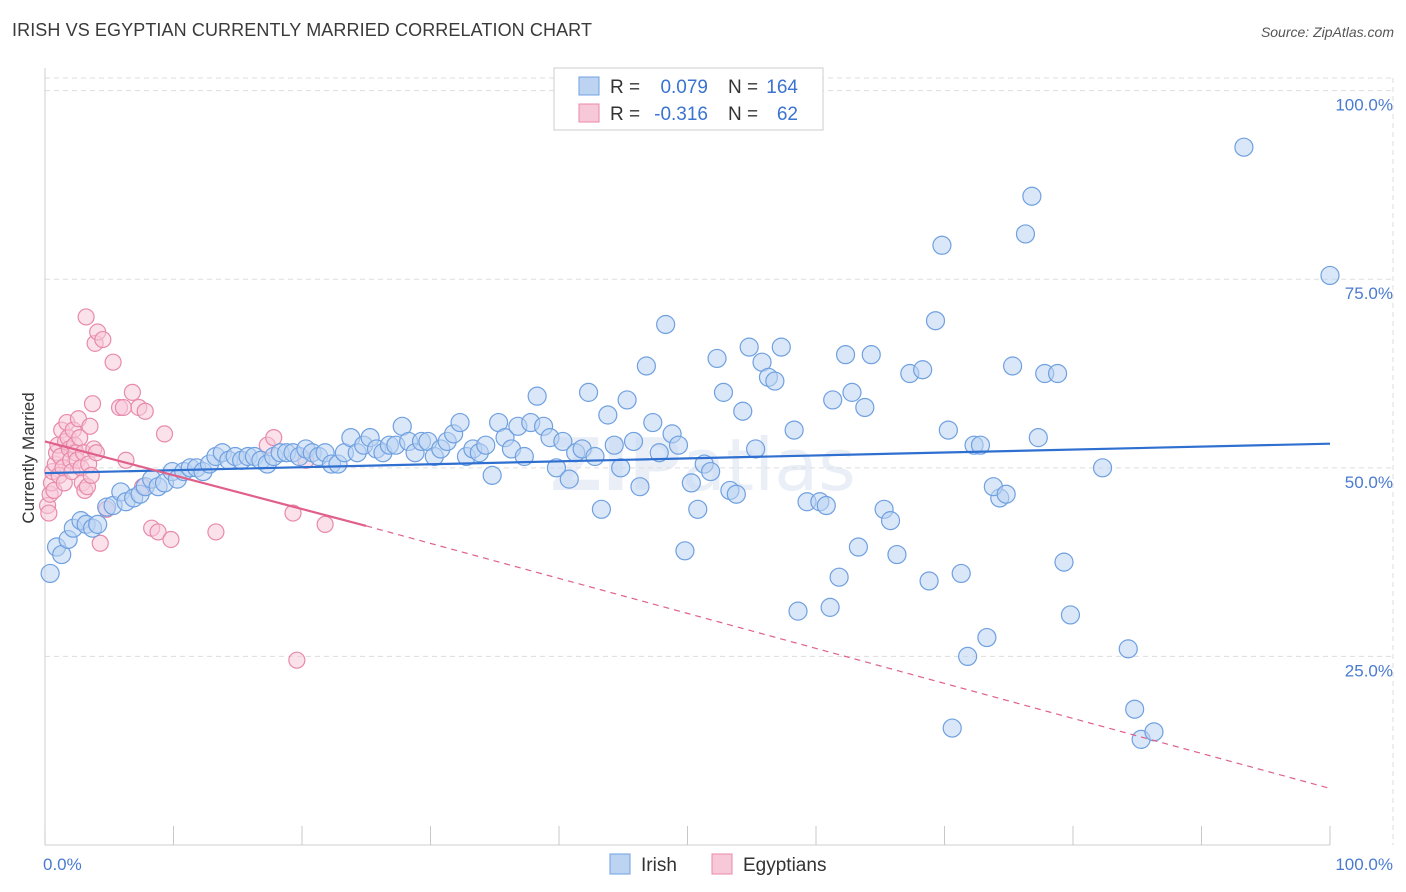  What do you see at coordinates (787, 114) in the screenshot?
I see `legend-n-value-egyptians: 62` at bounding box center [787, 114].